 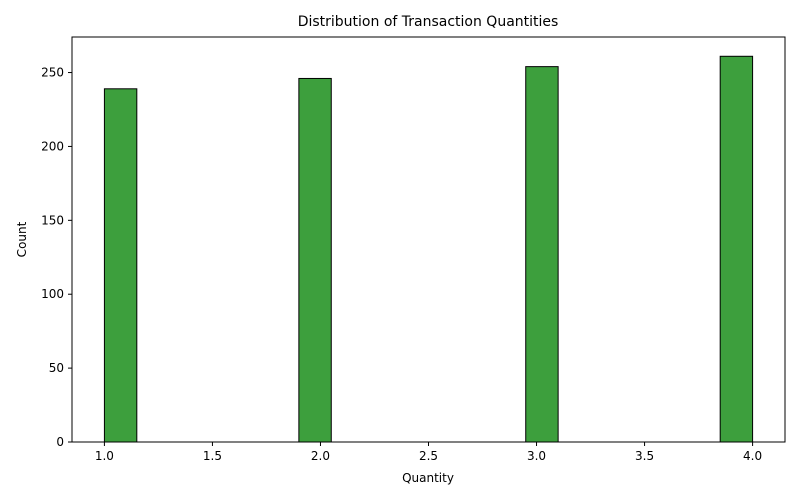 What do you see at coordinates (56, 368) in the screenshot?
I see `y-tick-label: 50` at bounding box center [56, 368].